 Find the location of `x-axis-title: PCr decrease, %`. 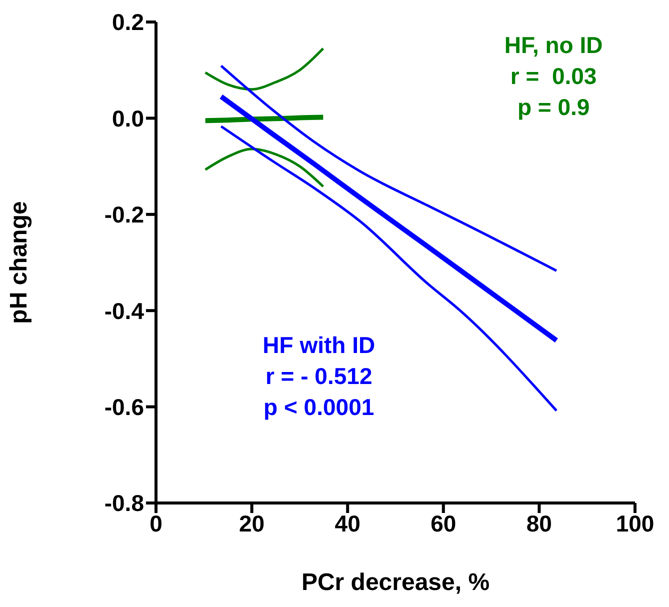

x-axis-title: PCr decrease, % is located at coordinates (395, 582).